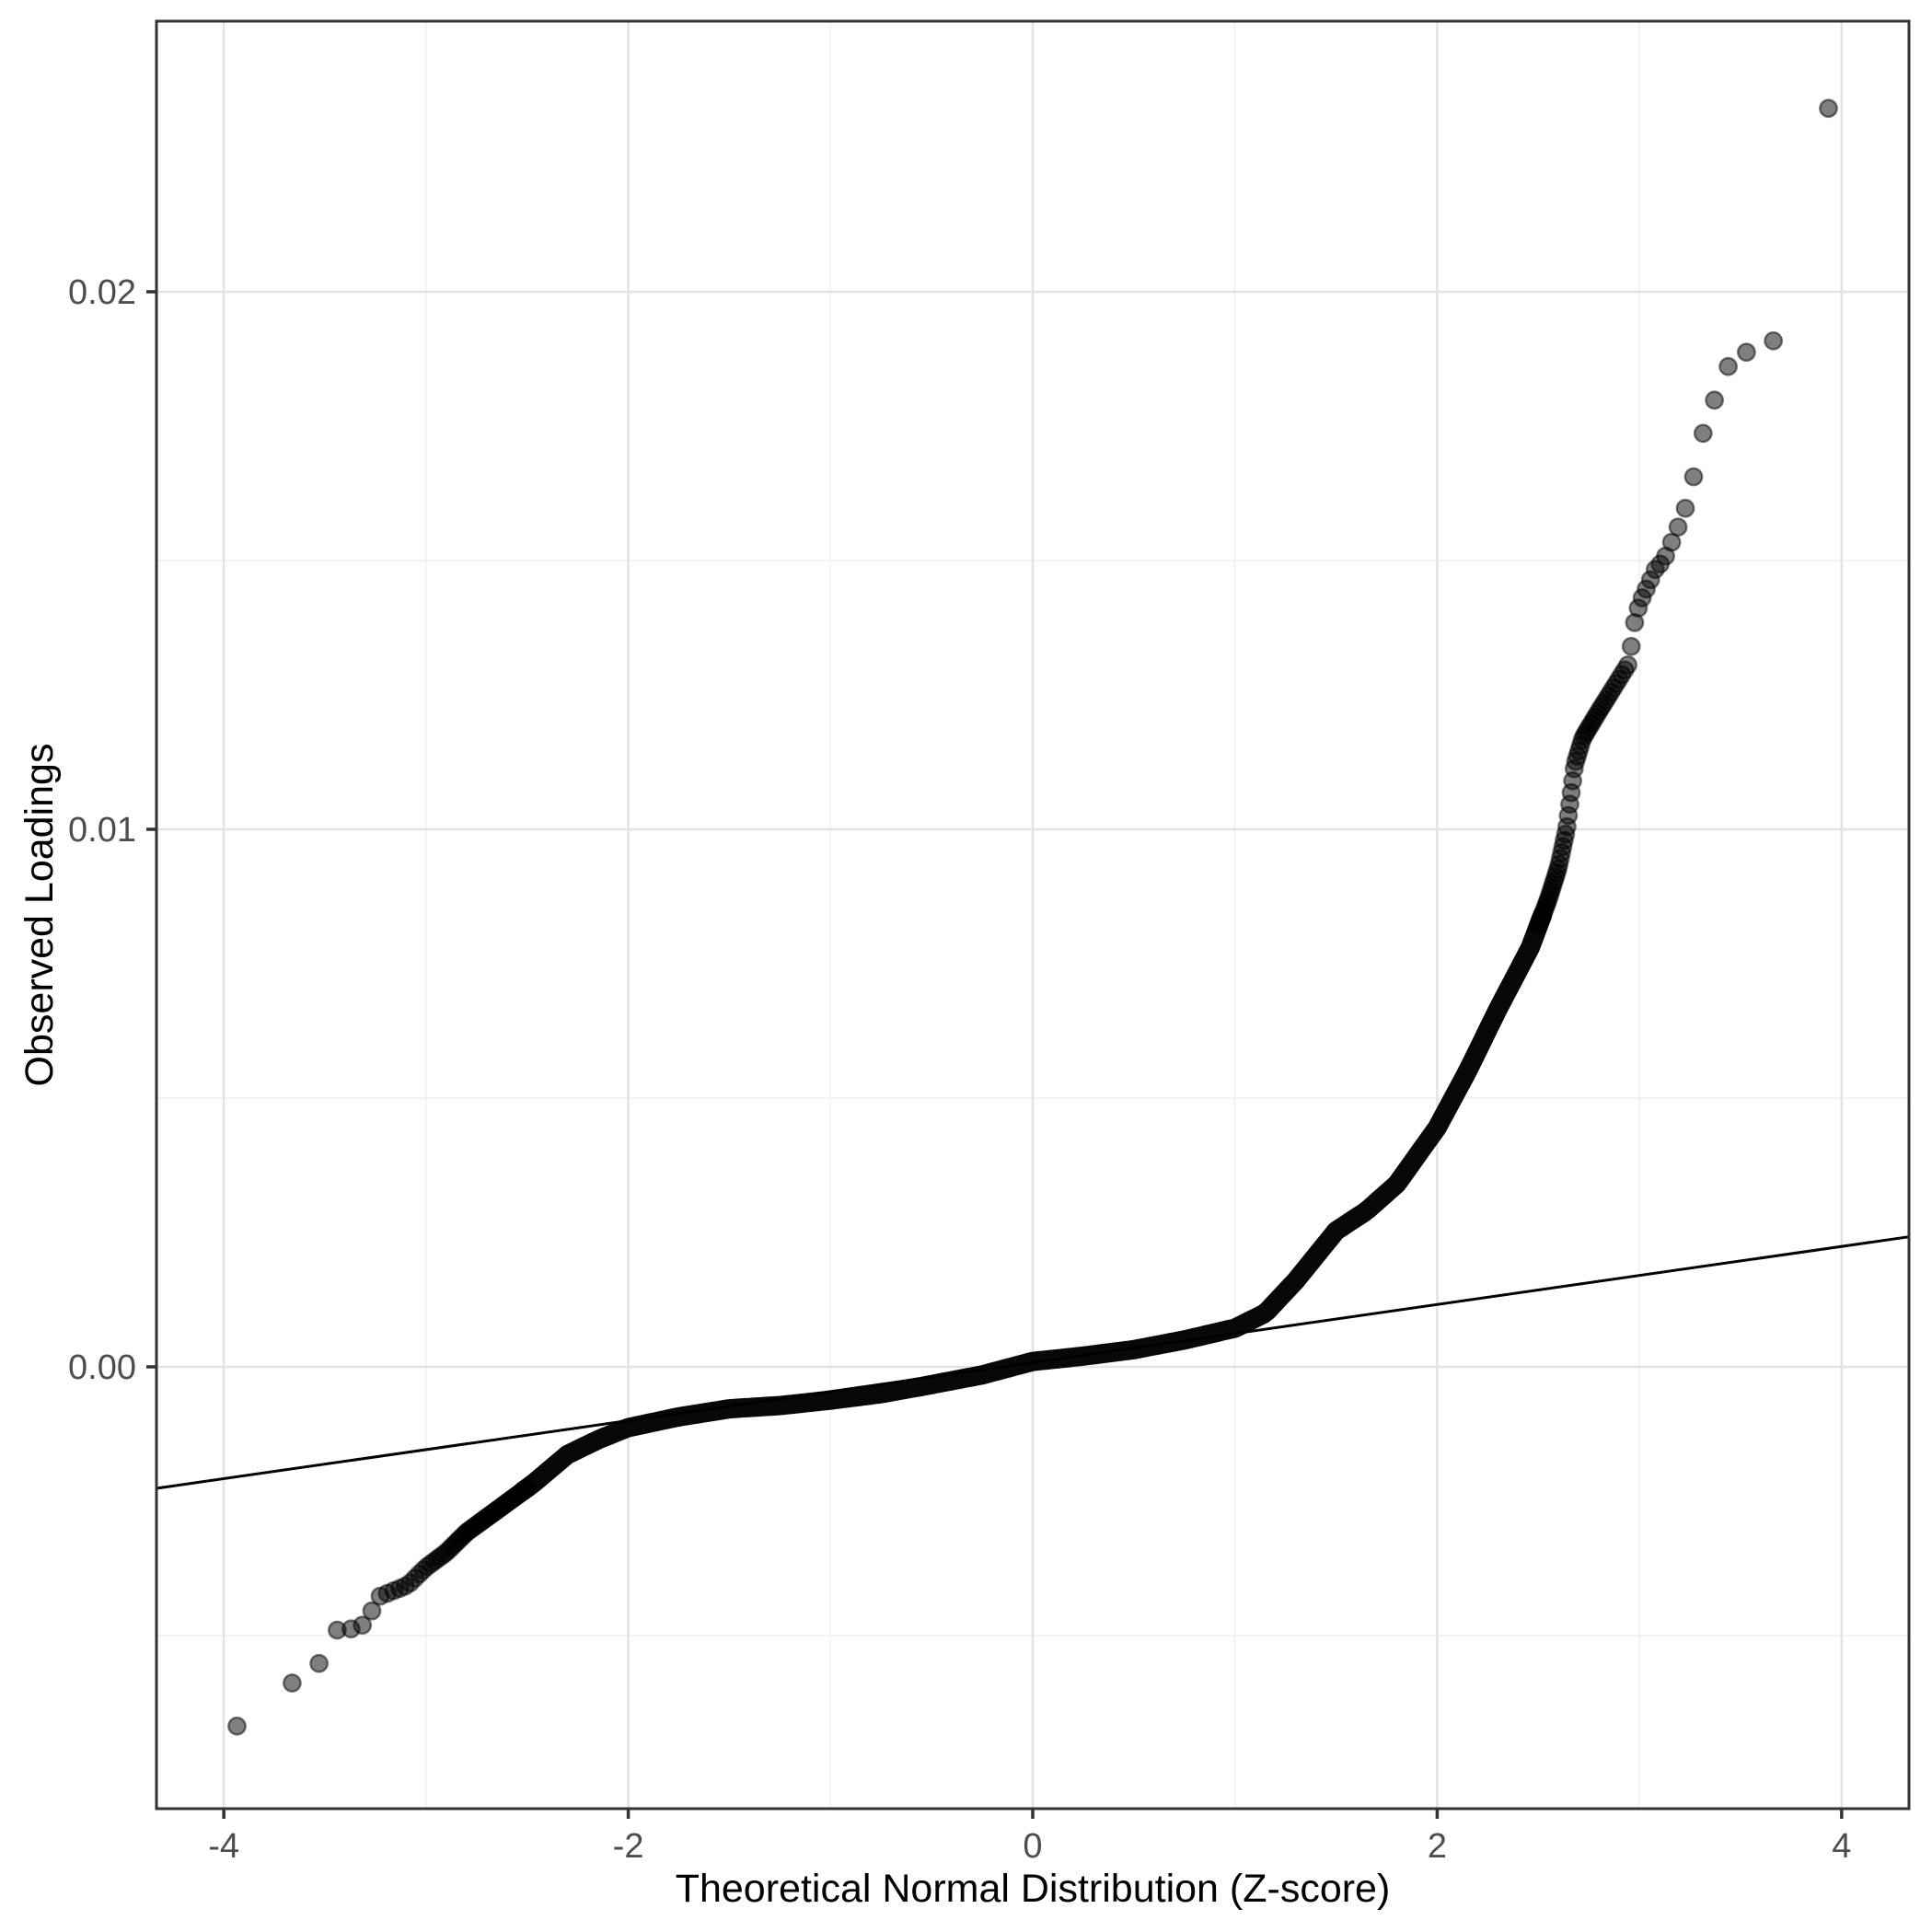 The width and height of the screenshot is (1932, 1932). Describe the element at coordinates (102, 830) in the screenshot. I see `y-tick-label: 0.01` at that location.